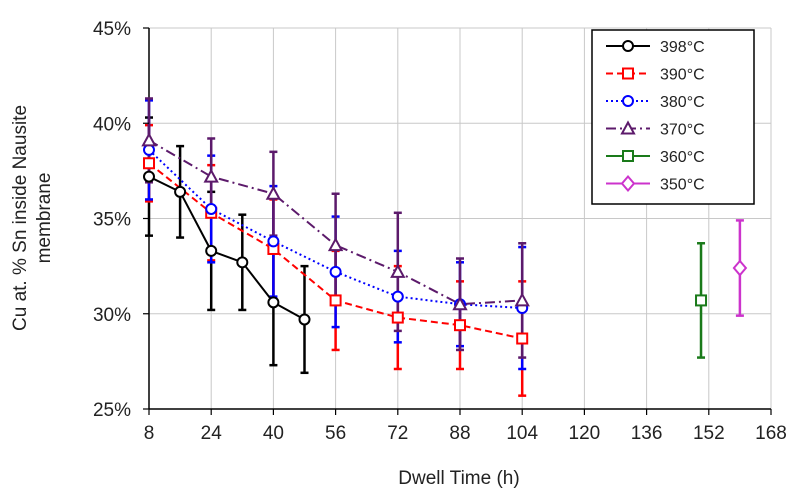  I want to click on legend-label: 370°C, so click(682, 130).